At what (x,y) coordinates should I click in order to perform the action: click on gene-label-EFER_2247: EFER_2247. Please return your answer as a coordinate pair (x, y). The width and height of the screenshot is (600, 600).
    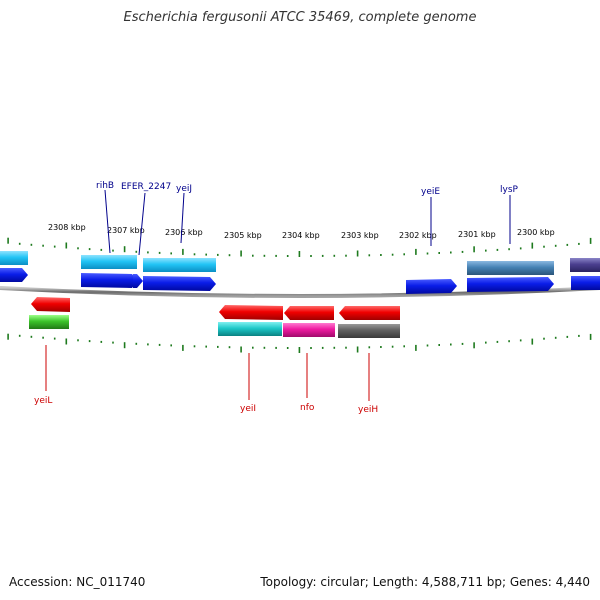
    Looking at the image, I should click on (146, 187).